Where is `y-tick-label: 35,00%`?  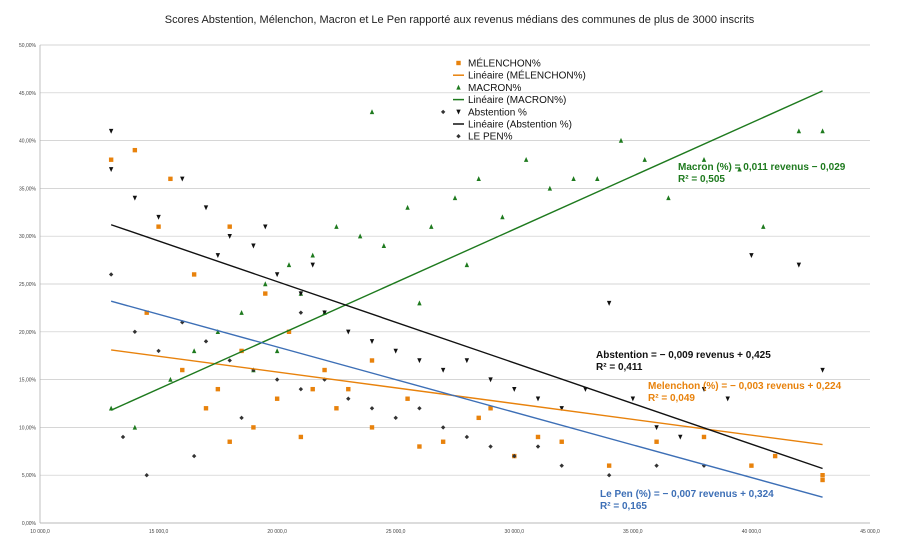 y-tick-label: 35,00% is located at coordinates (28, 189).